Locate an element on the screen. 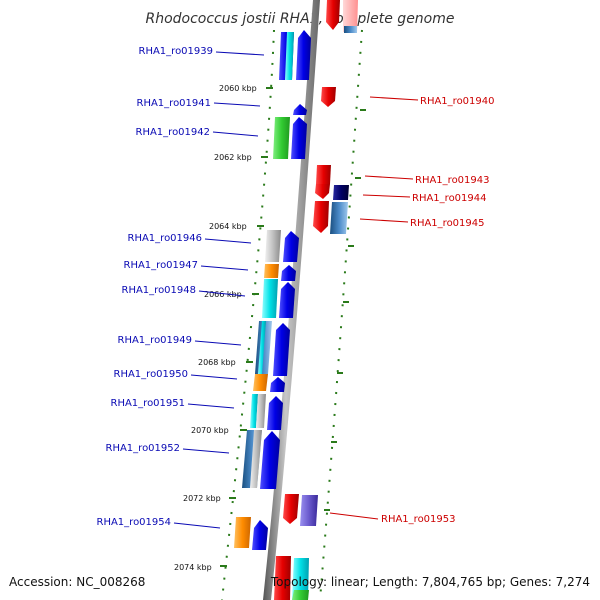  accession-text: Accession: NC_008268 is located at coordinates (77, 582).